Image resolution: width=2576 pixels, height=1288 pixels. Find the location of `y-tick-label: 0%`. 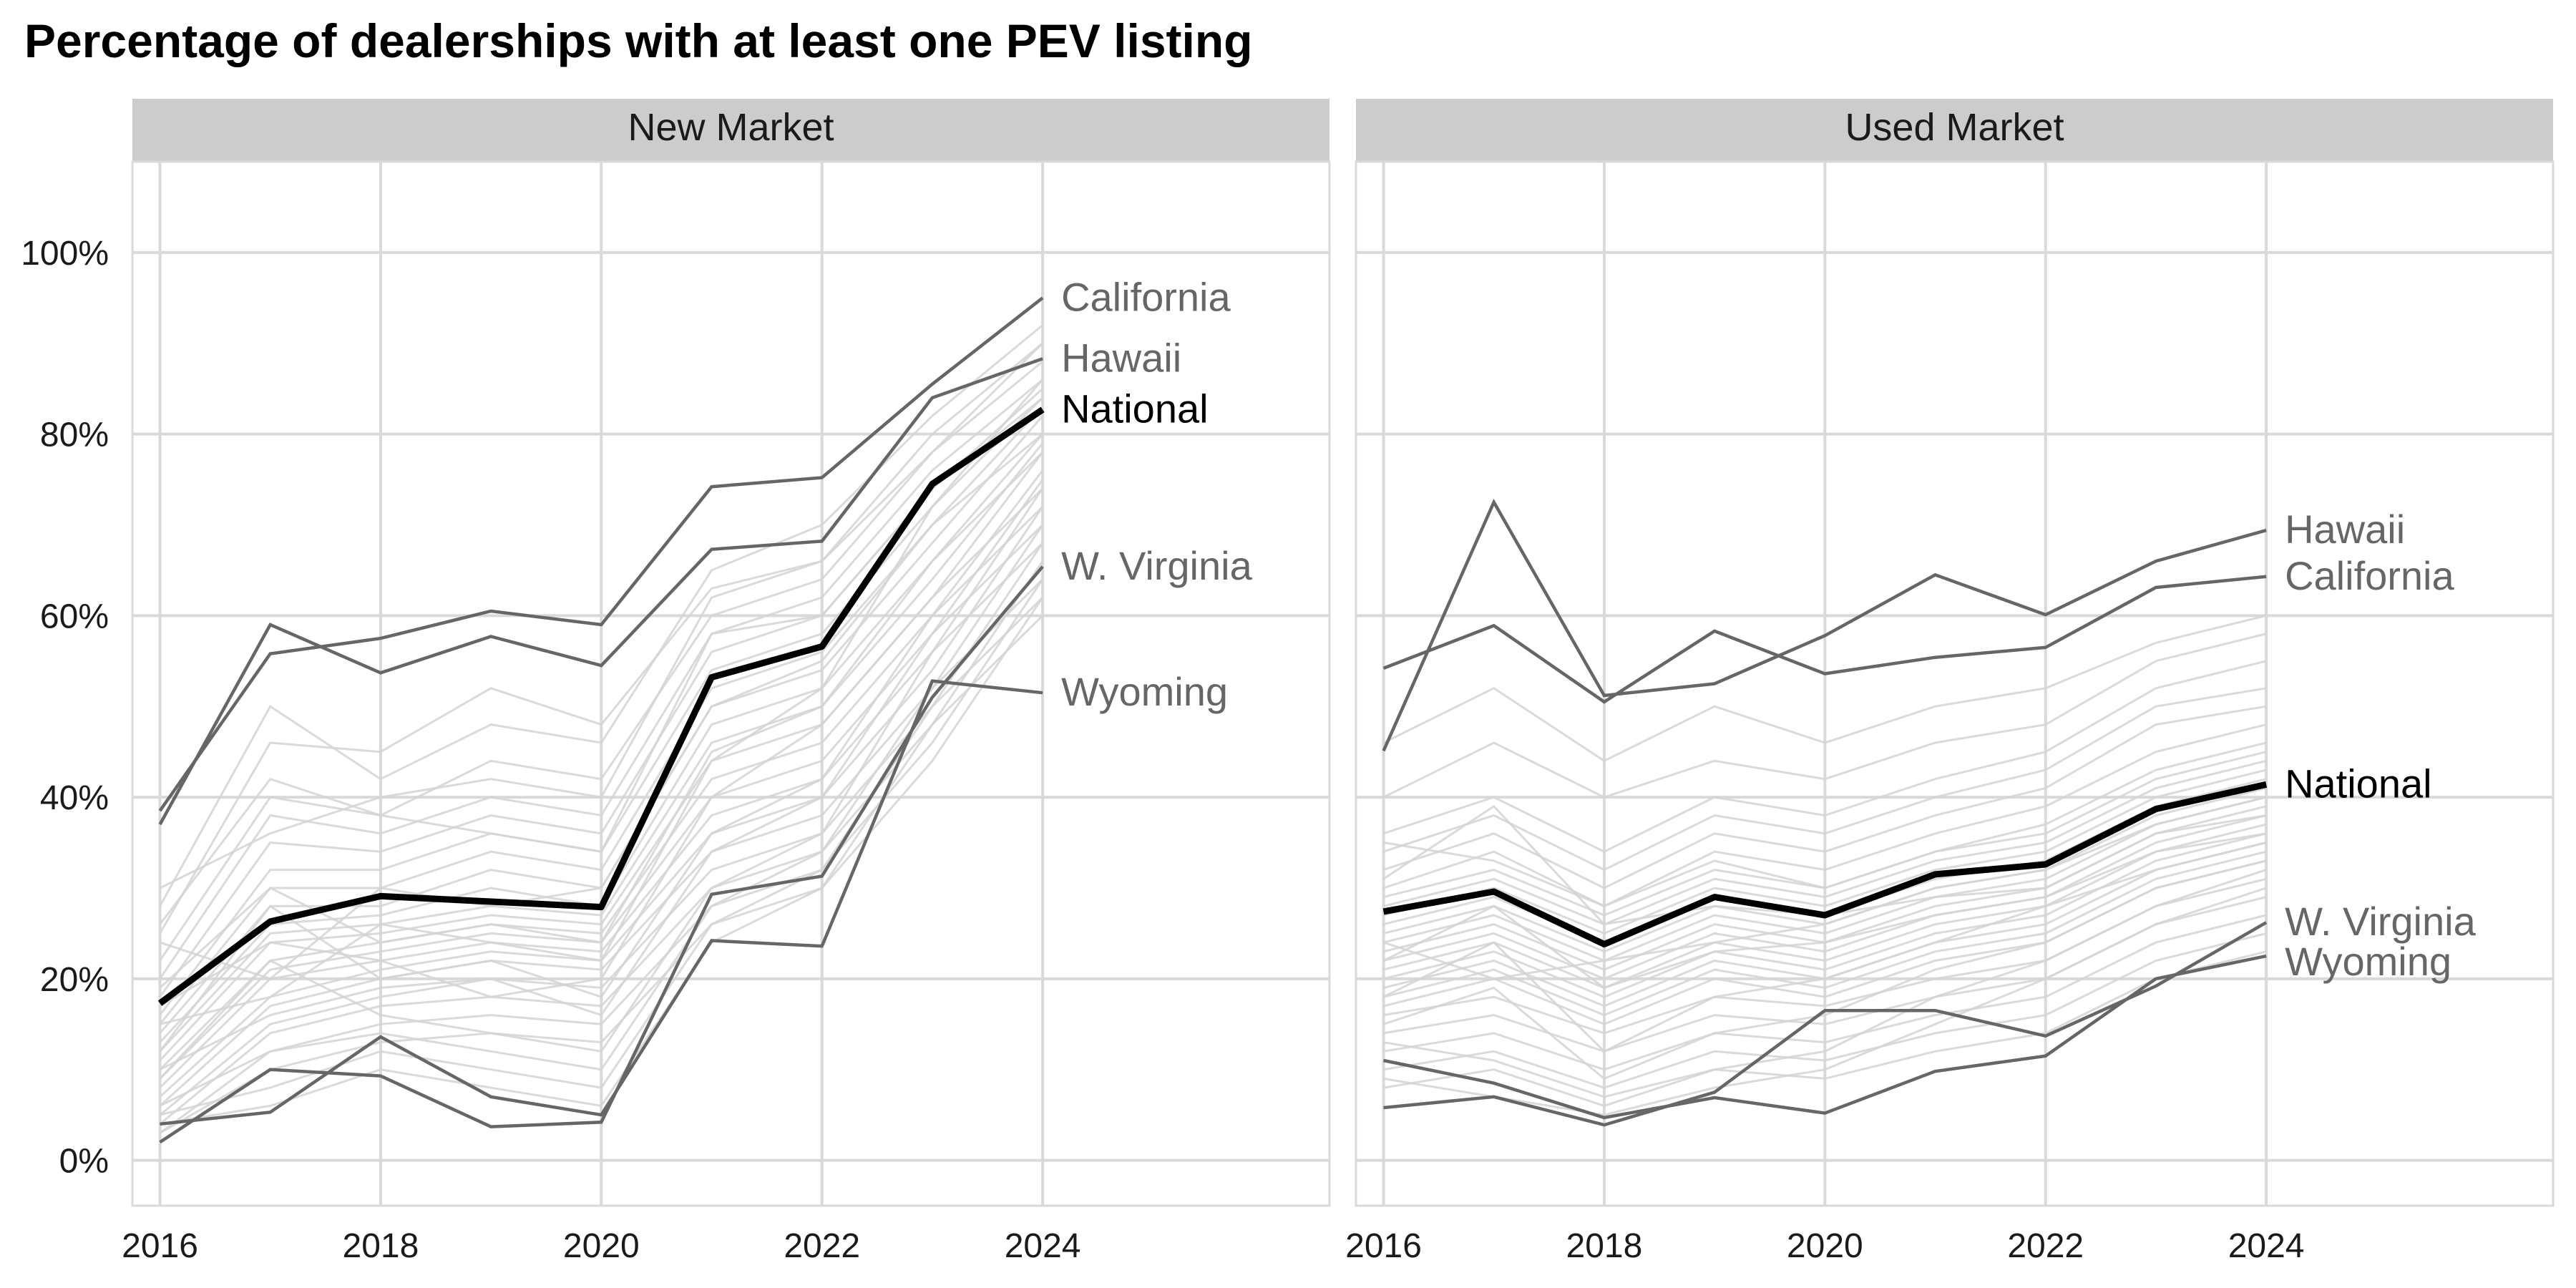

y-tick-label: 0% is located at coordinates (84, 1162).